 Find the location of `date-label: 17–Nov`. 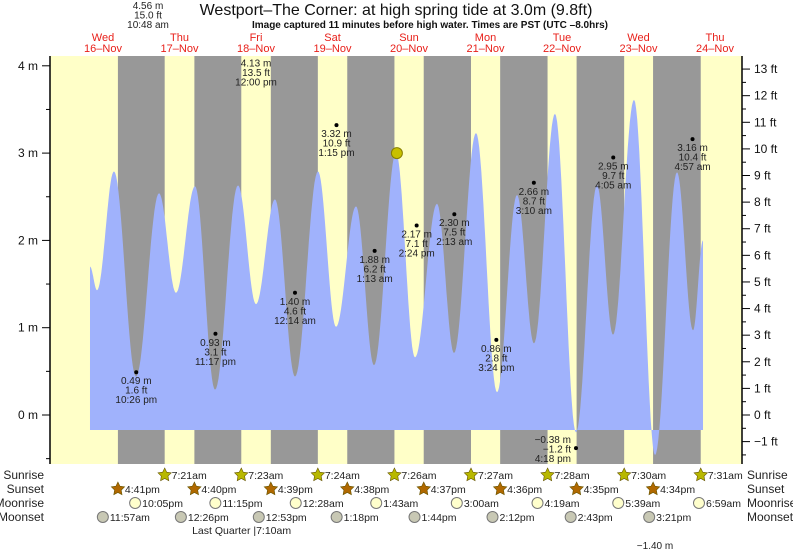

date-label: 17–Nov is located at coordinates (180, 49).